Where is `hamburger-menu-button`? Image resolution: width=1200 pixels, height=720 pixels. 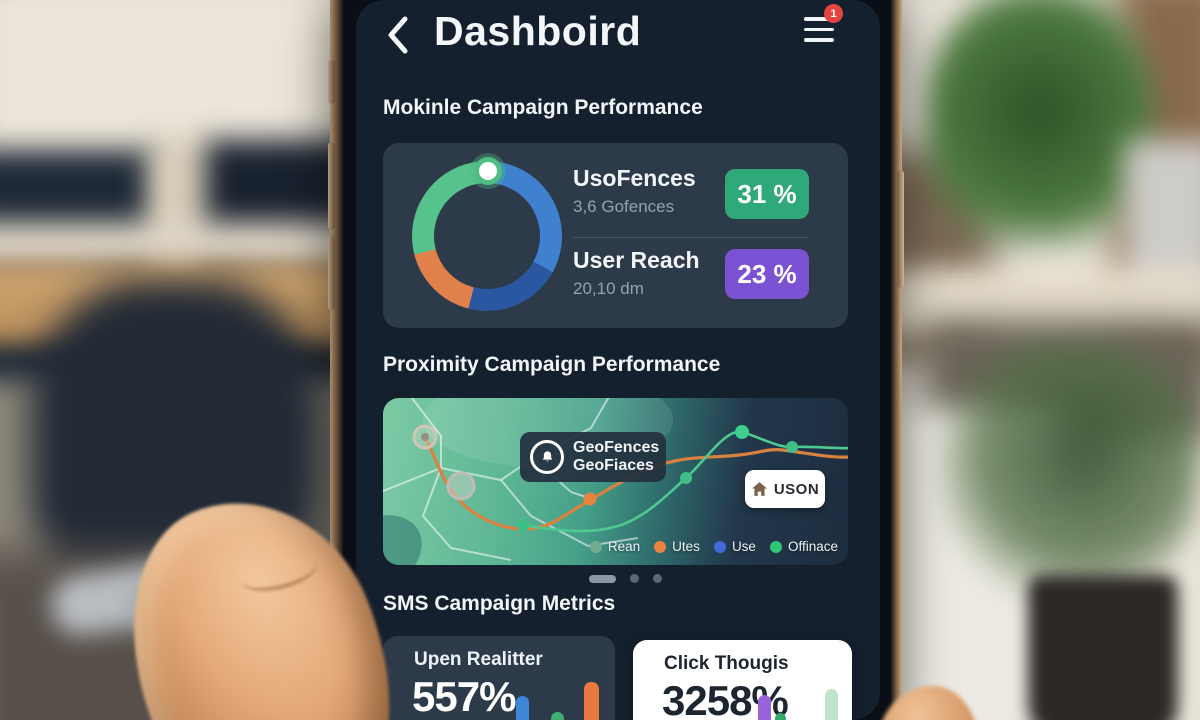 hamburger-menu-button is located at coordinates (819, 33).